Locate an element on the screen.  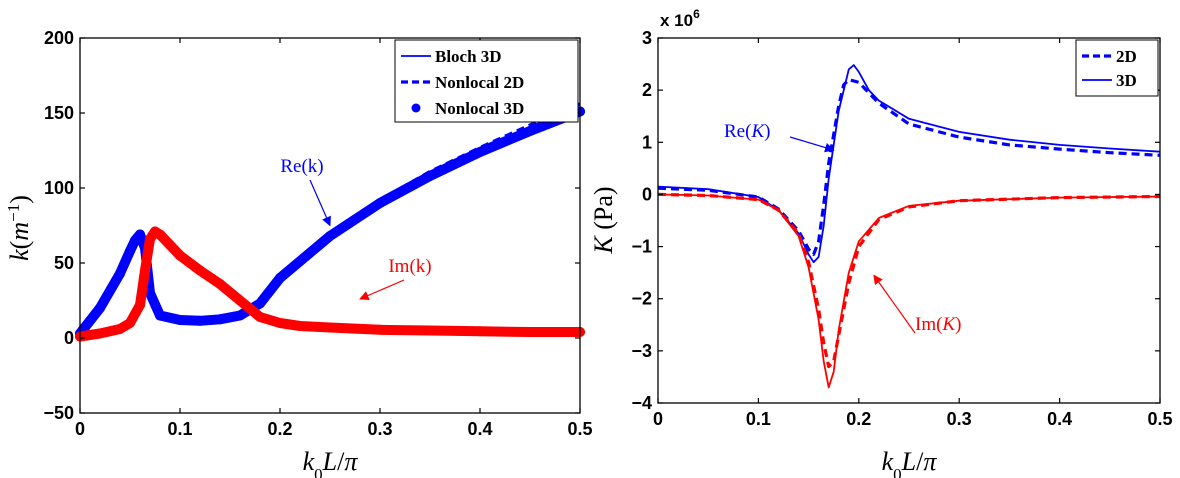
left-legend: Bloch 3D Nonlocal 2D Nonlocal 3D is located at coordinates (486, 81).